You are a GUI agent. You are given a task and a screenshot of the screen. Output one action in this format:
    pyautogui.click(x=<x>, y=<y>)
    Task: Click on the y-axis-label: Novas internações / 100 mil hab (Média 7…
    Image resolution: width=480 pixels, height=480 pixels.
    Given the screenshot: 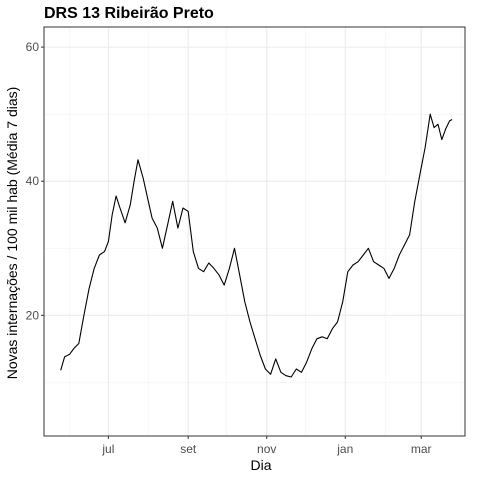 What is the action you would take?
    pyautogui.click(x=12, y=233)
    